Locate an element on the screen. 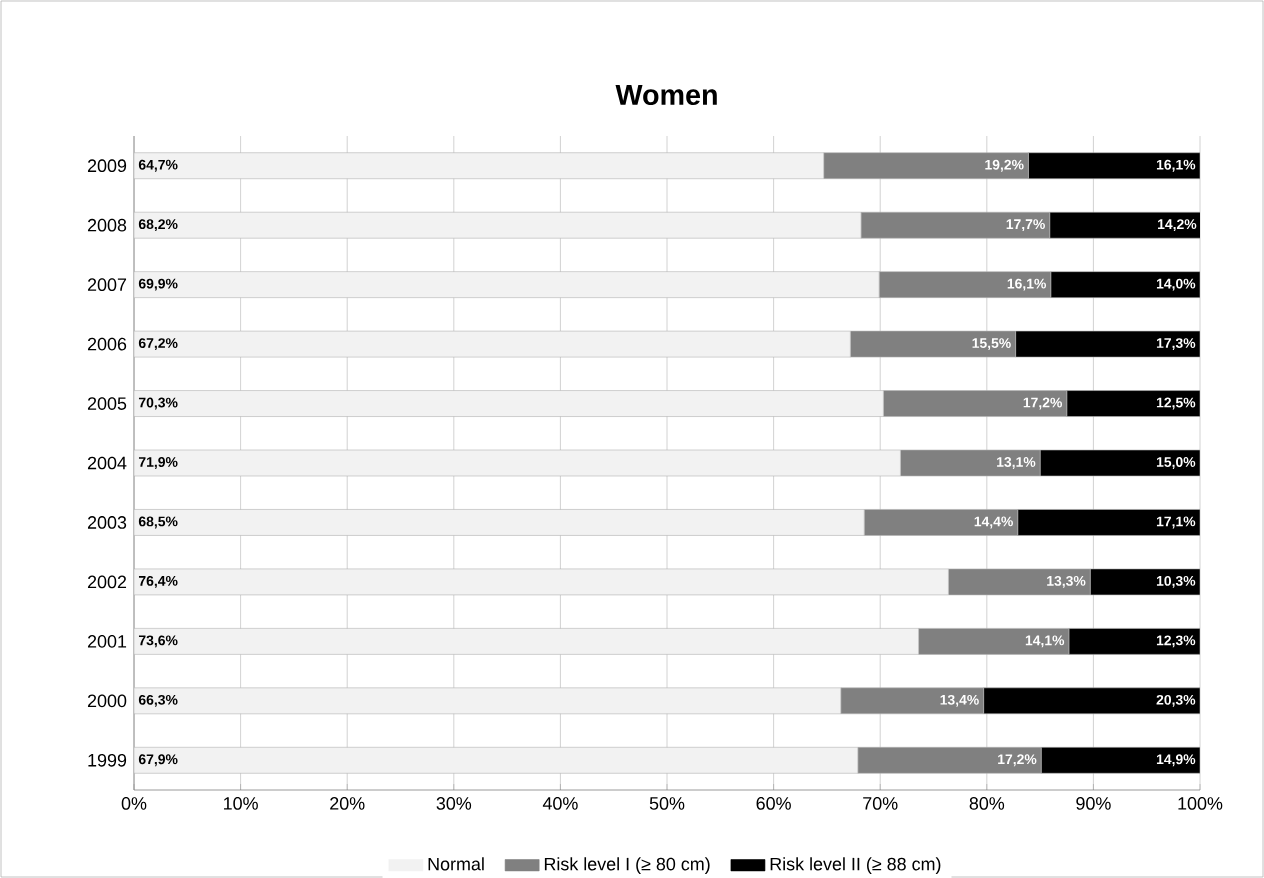 The height and width of the screenshot is (878, 1264). x-tick-label: 100% is located at coordinates (1200, 803).